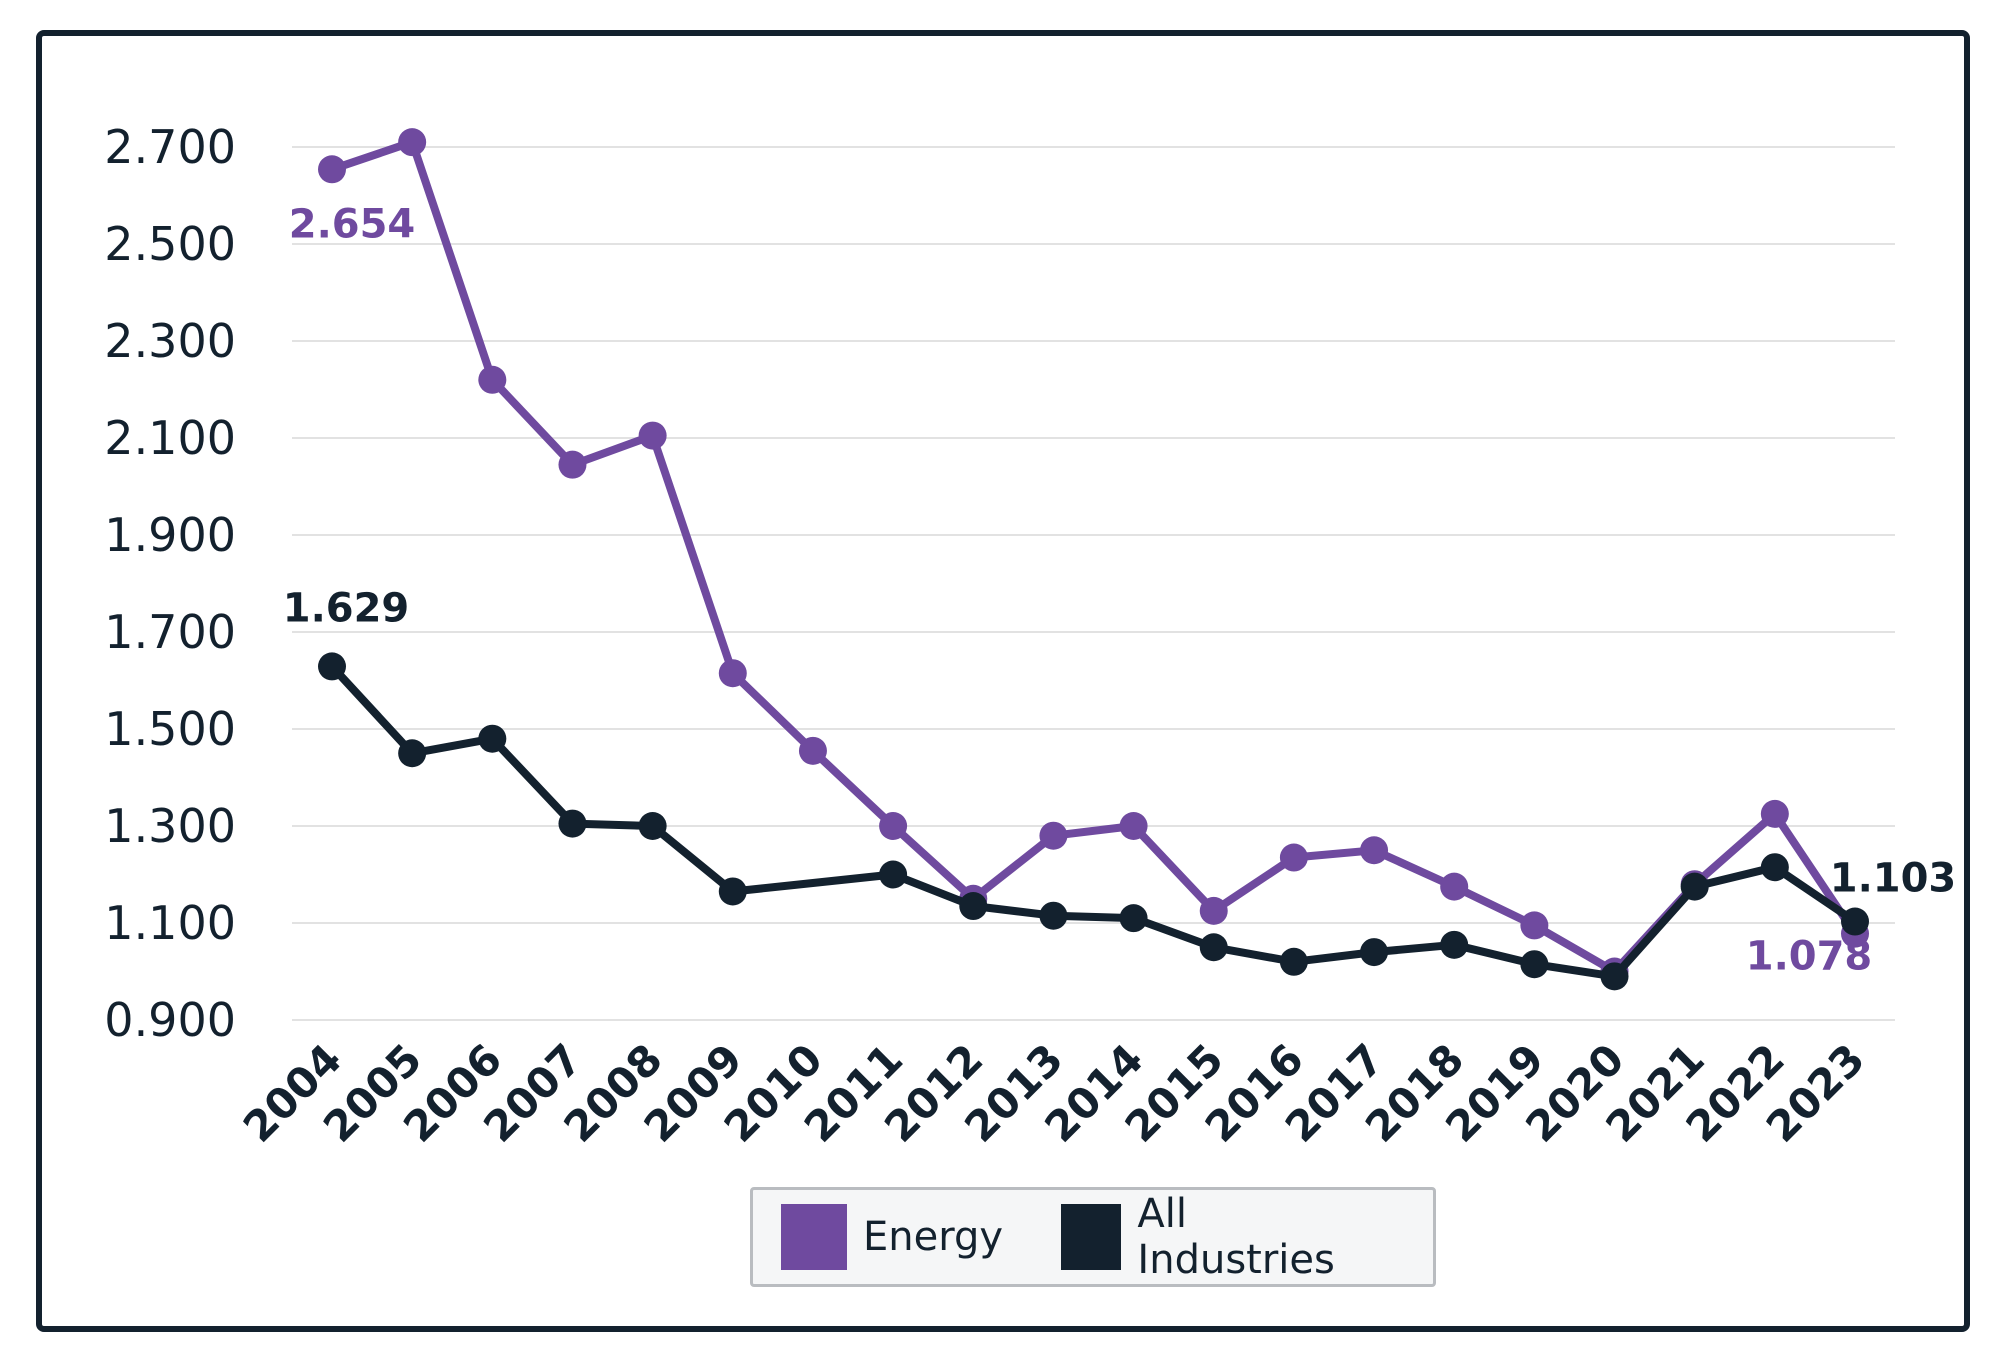 Image resolution: width=2000 pixels, height=1368 pixels. I want to click on y-tick-label: 1.300, so click(170, 826).